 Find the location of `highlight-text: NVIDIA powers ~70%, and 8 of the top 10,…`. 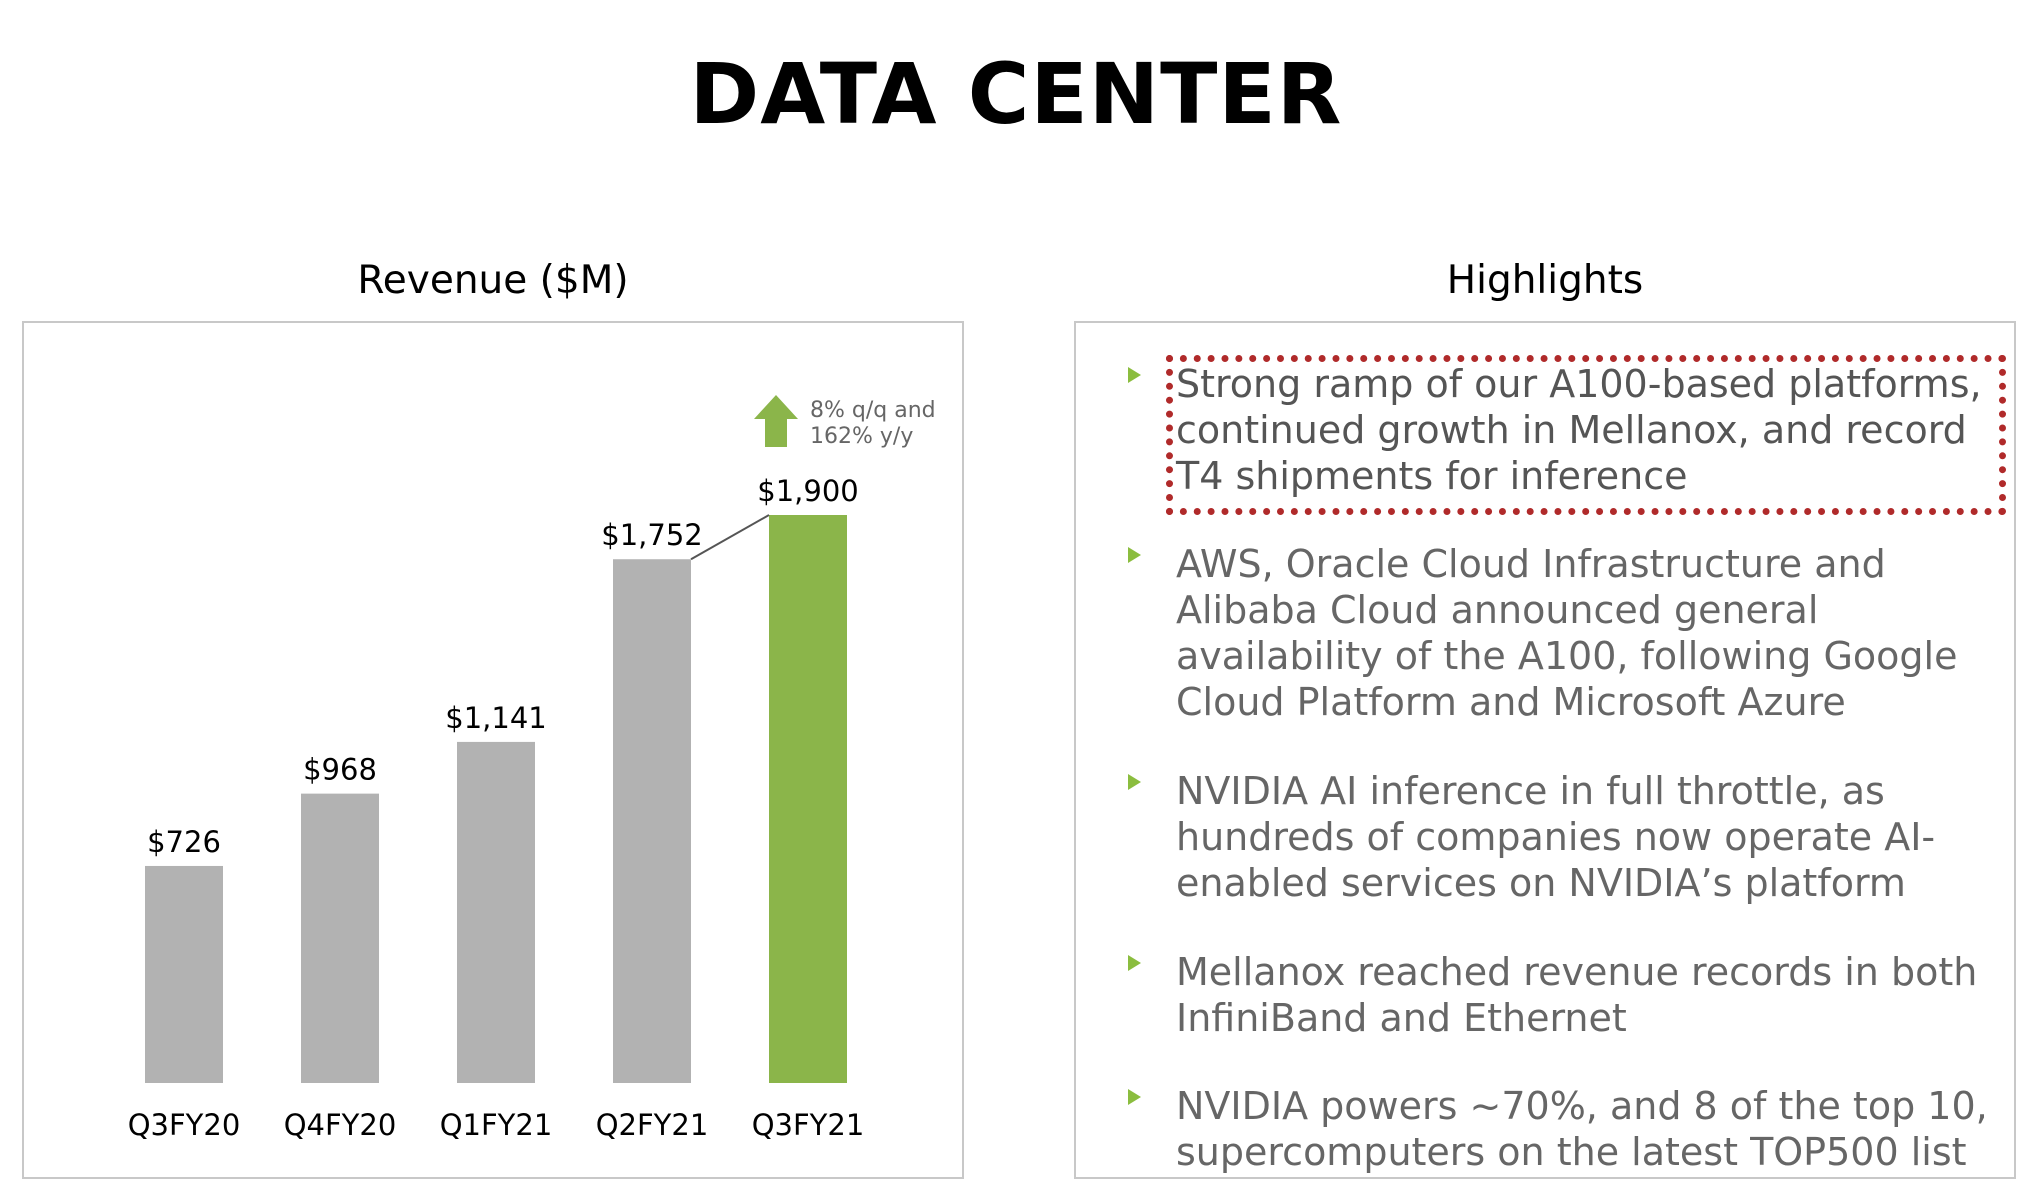

highlight-text: NVIDIA powers ~70%, and 8 of the top 10,… is located at coordinates (1582, 1129).